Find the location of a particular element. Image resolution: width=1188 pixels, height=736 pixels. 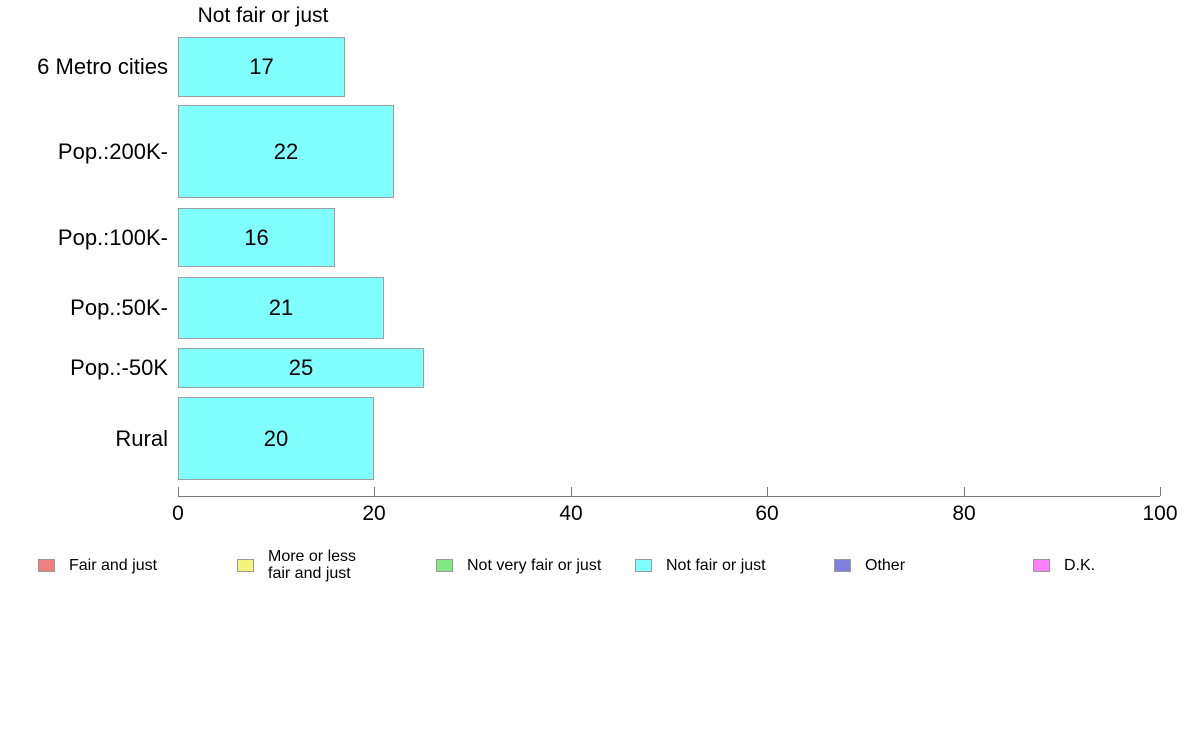

bar: 22 is located at coordinates (286, 151).